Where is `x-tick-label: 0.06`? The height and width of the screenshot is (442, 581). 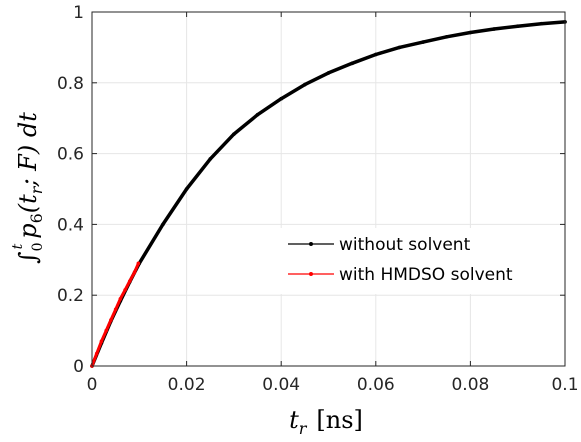
x-tick-label: 0.06 is located at coordinates (376, 385).